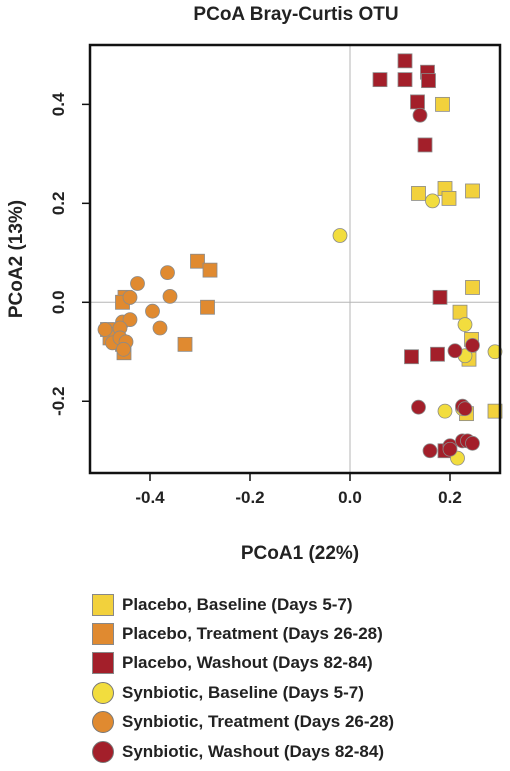  I want to click on legend-item: Synbiotic, Baseline (Days 5-7), so click(297, 692).